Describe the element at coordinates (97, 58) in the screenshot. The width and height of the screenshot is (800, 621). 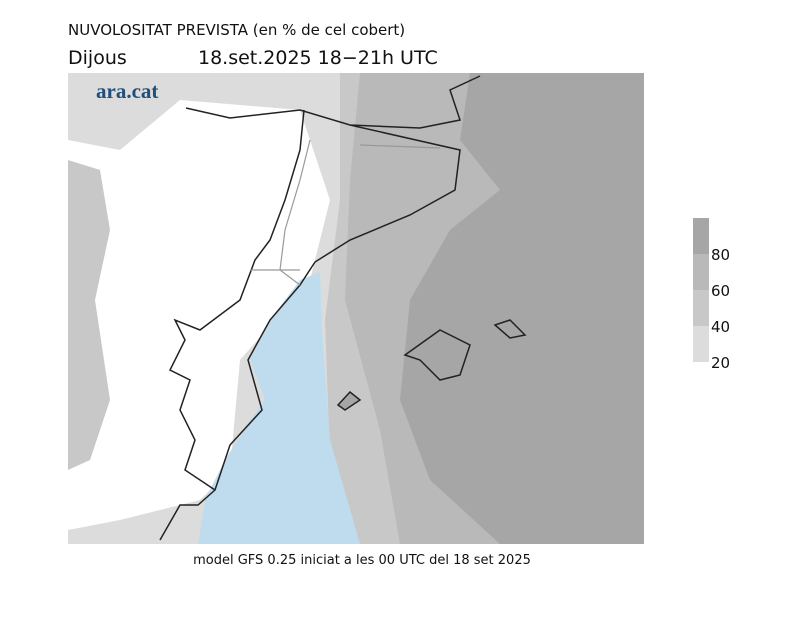
I see `map-day: Dijous` at that location.